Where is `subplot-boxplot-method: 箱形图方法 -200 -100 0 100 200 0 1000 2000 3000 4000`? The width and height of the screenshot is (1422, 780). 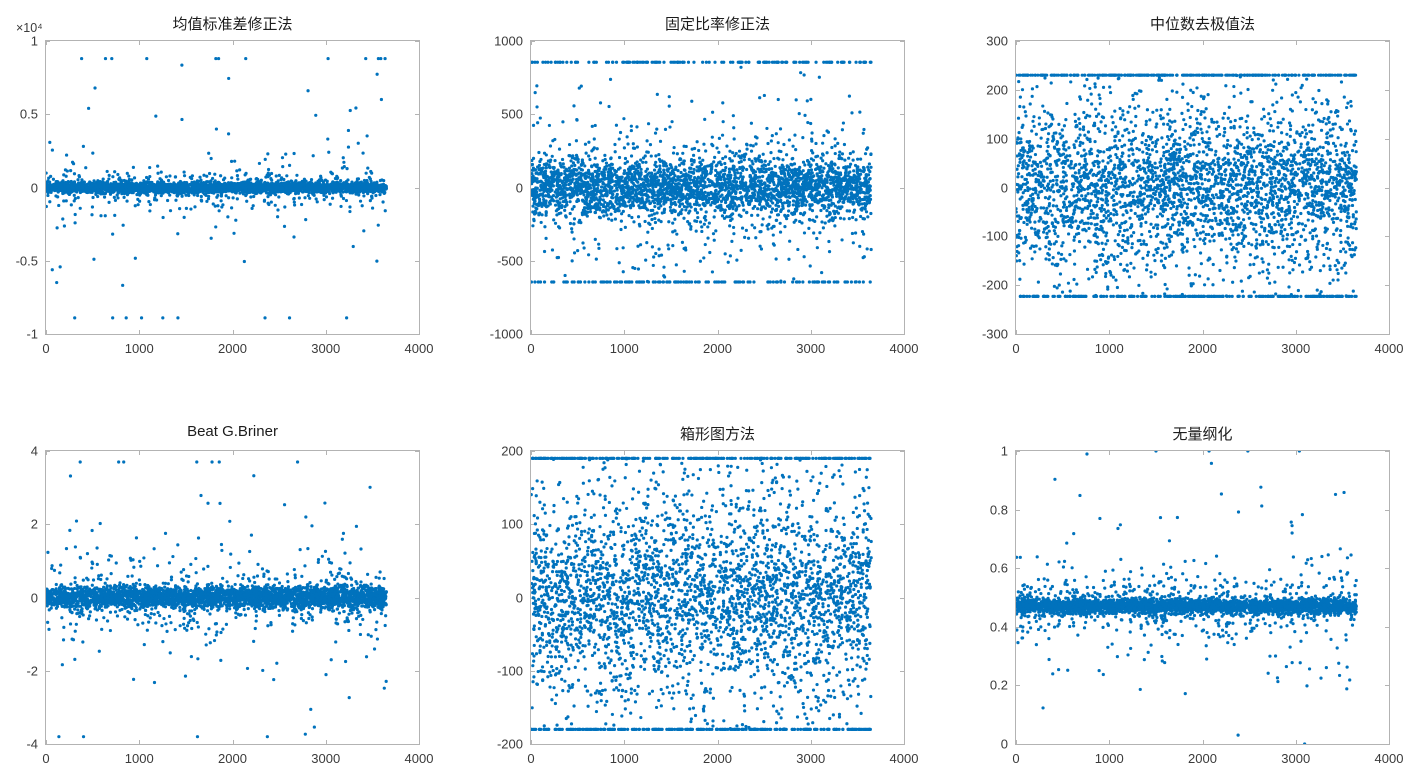 subplot-boxplot-method: 箱形图方法 -200 -100 0 100 200 0 1000 2000 3000 4000 is located at coordinates (707, 596).